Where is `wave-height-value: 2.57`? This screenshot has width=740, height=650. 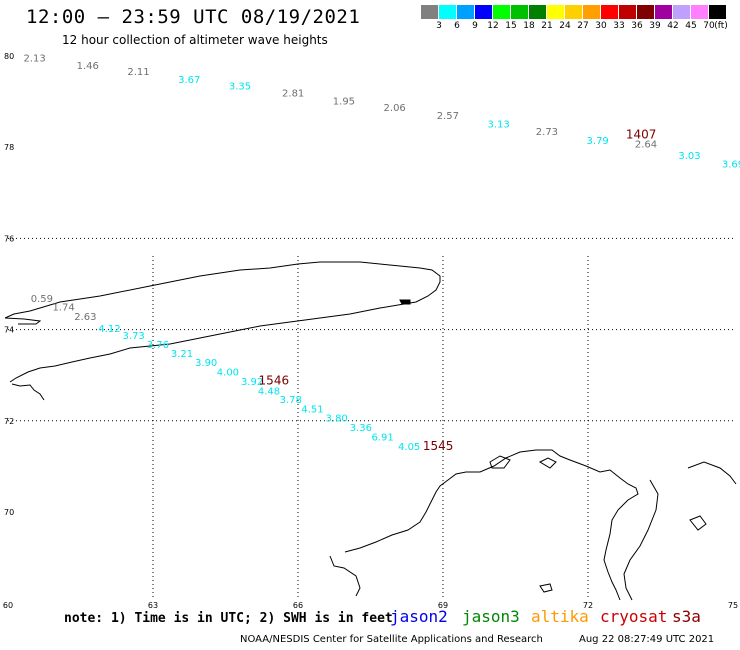
wave-height-value: 2.57 is located at coordinates (448, 116).